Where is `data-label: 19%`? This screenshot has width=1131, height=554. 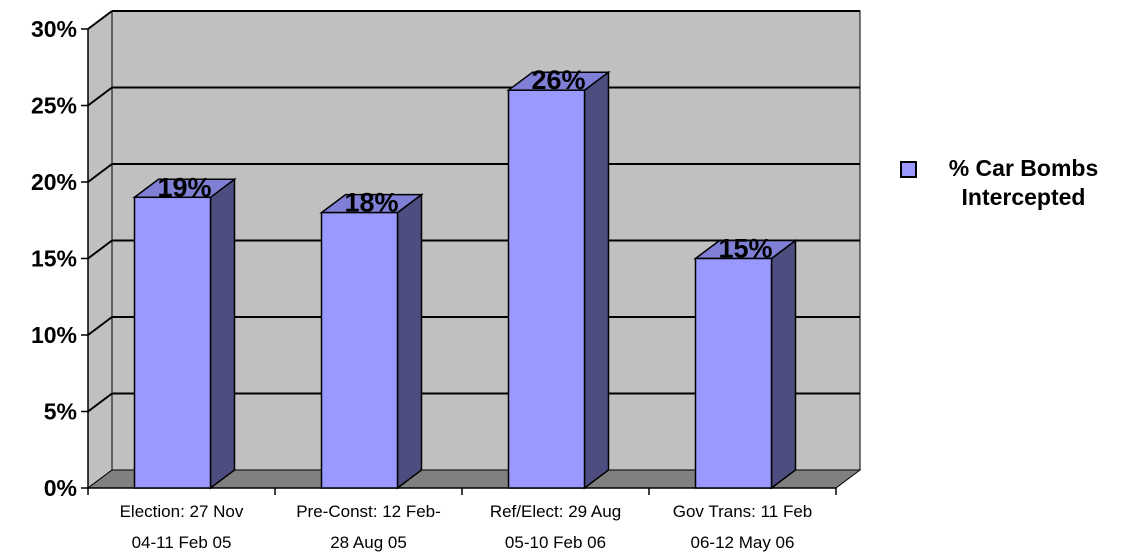
data-label: 19% is located at coordinates (184, 187).